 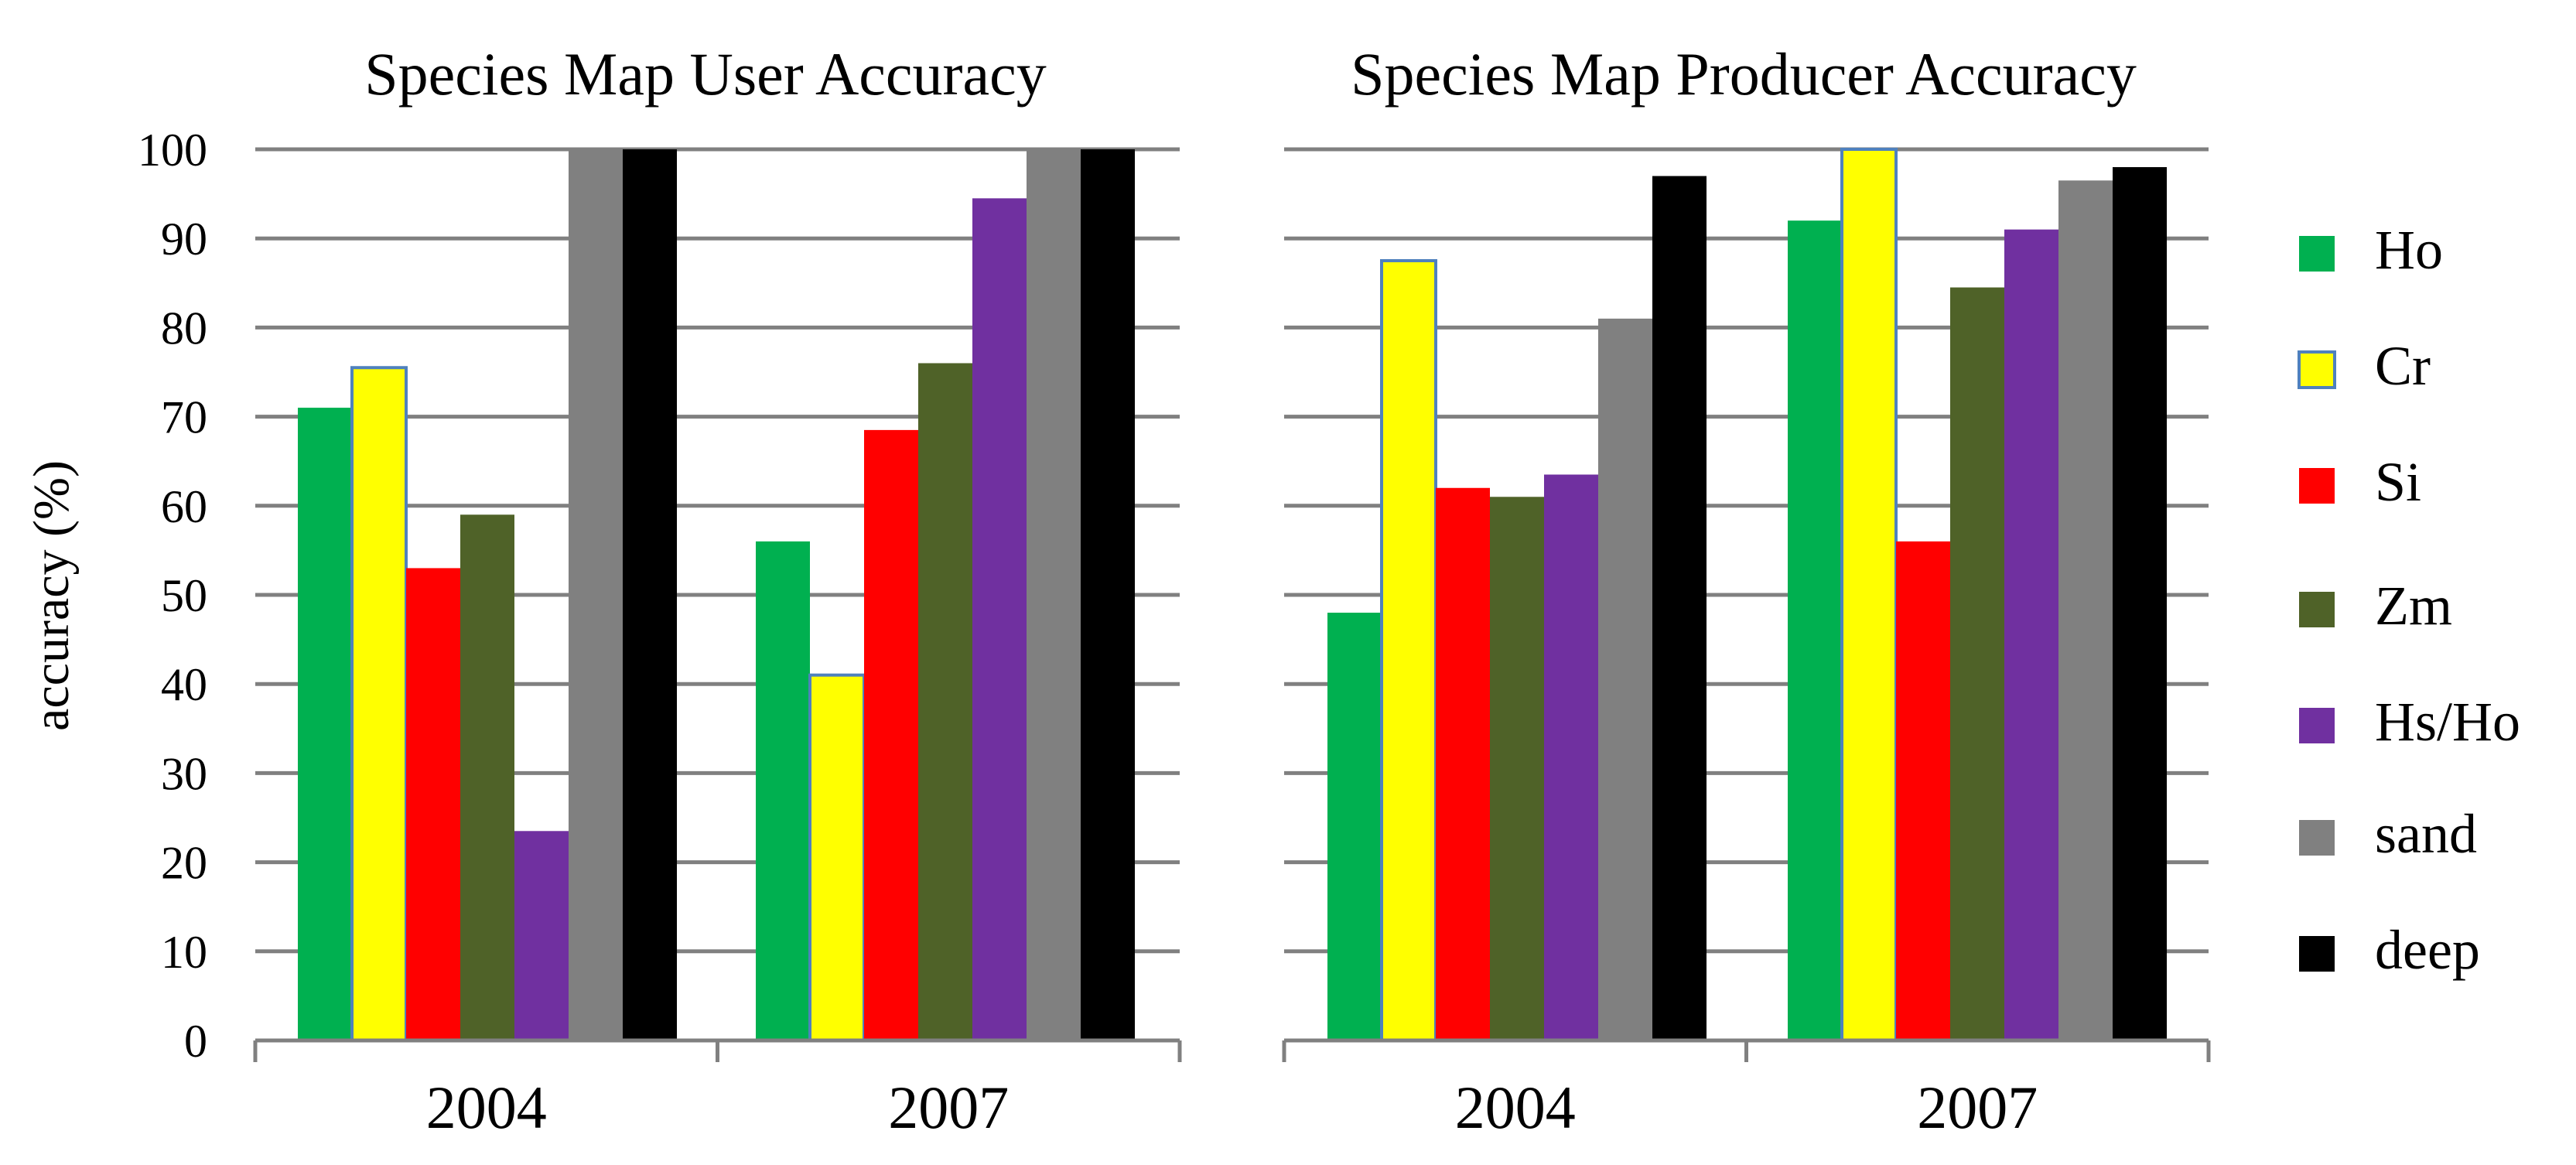 I want to click on y-tick-label: 40, so click(x=184, y=684).